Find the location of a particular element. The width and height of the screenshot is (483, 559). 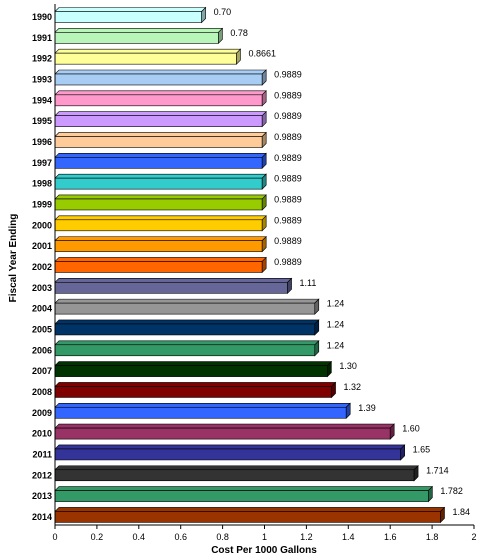

bar-2002 is located at coordinates (160, 265).